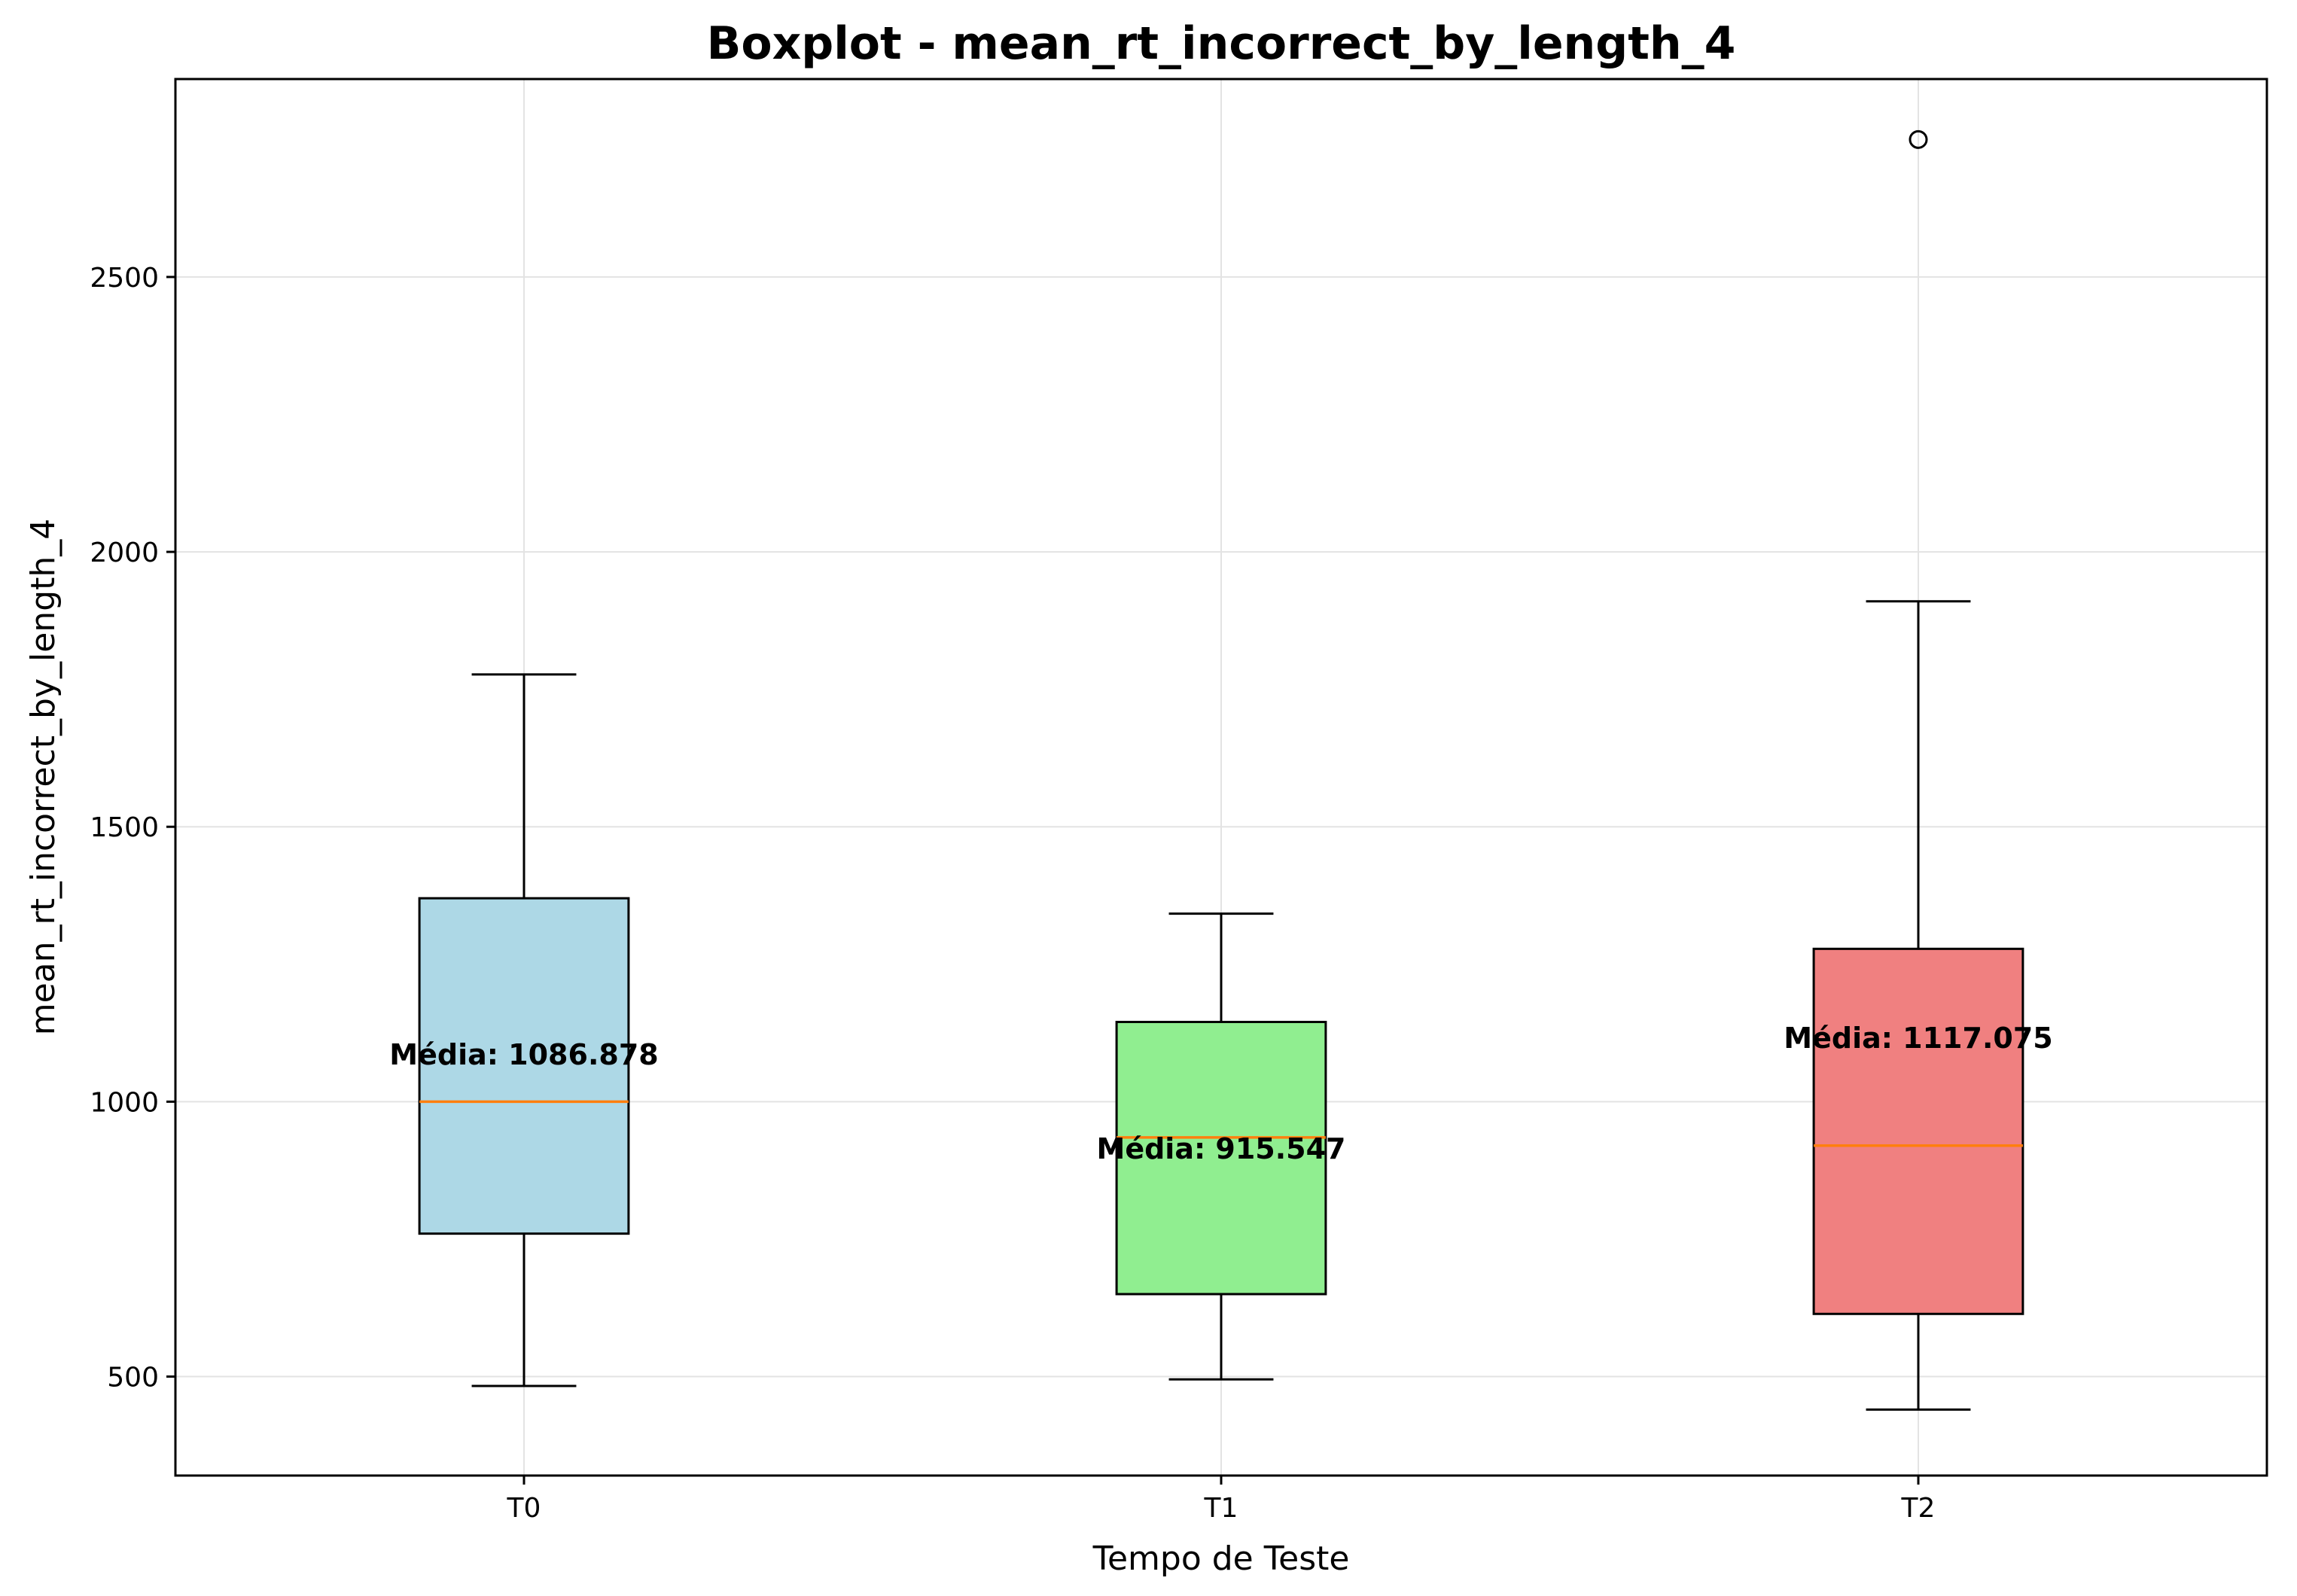  I want to click on x-tick-label: T2, so click(1918, 1509).